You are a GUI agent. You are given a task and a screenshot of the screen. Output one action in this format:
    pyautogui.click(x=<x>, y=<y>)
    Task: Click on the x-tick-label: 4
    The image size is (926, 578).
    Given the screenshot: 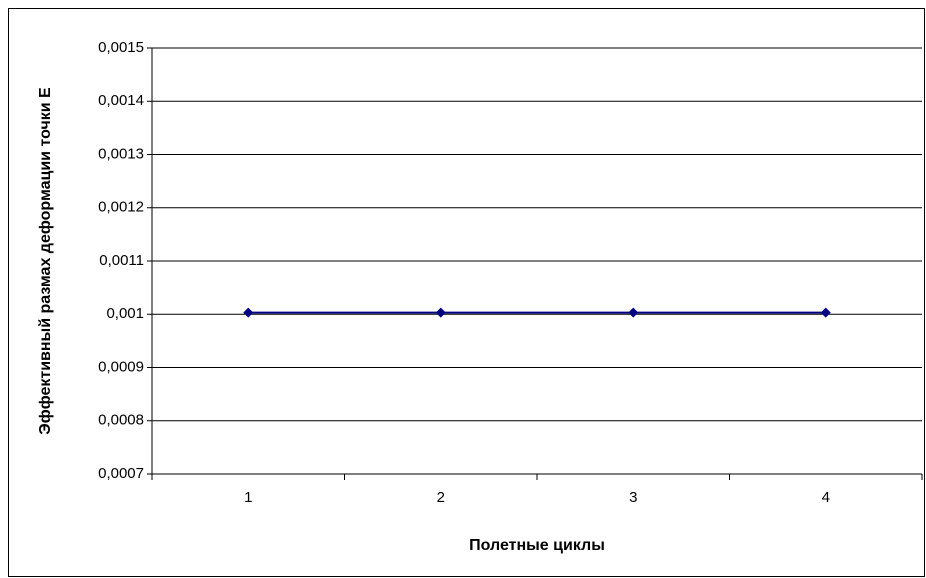 What is the action you would take?
    pyautogui.click(x=826, y=497)
    